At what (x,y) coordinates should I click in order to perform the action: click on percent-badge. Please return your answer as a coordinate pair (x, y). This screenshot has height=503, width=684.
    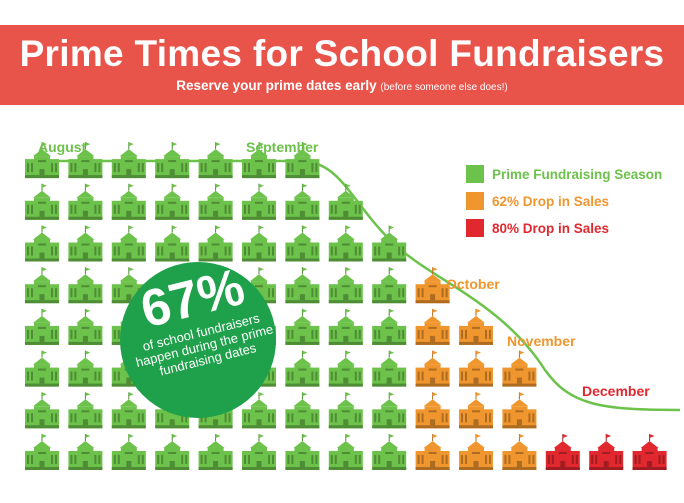
    Looking at the image, I should click on (198, 340).